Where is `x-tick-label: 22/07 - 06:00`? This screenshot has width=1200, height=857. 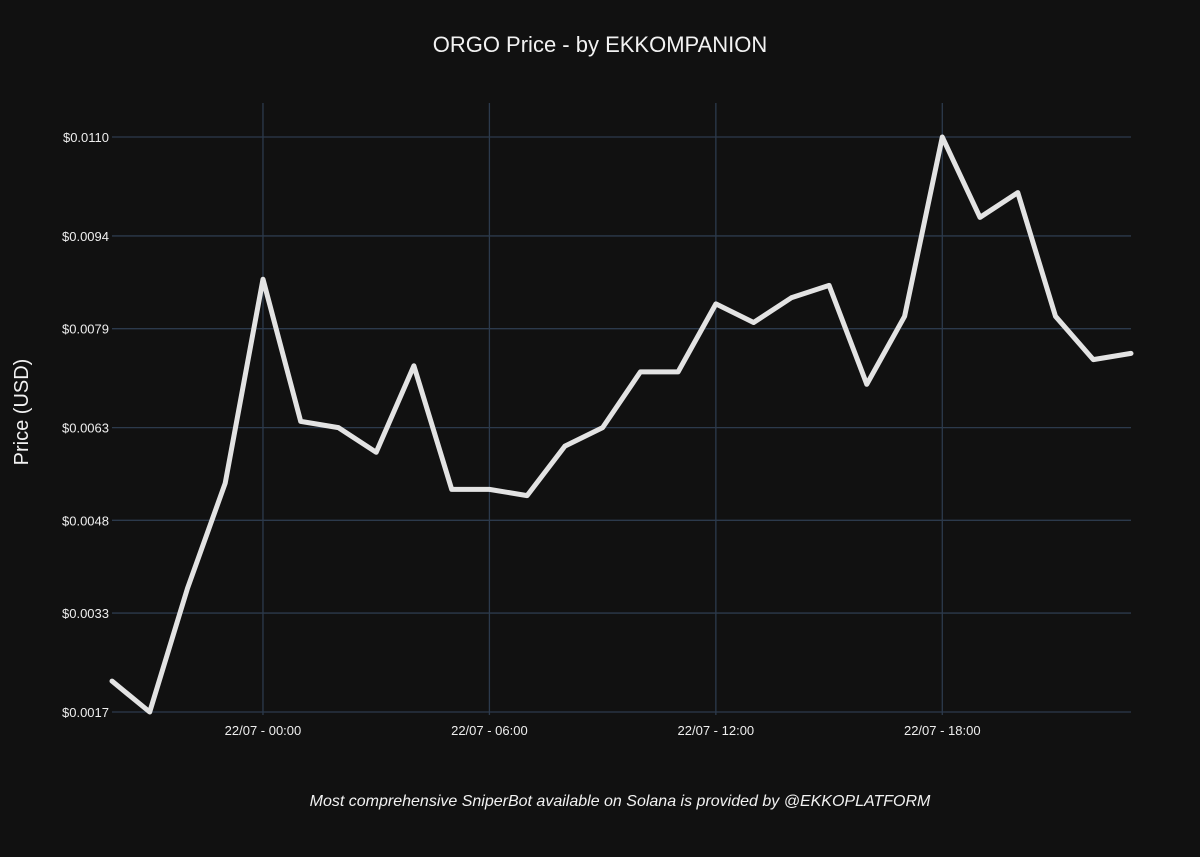
x-tick-label: 22/07 - 06:00 is located at coordinates (489, 730).